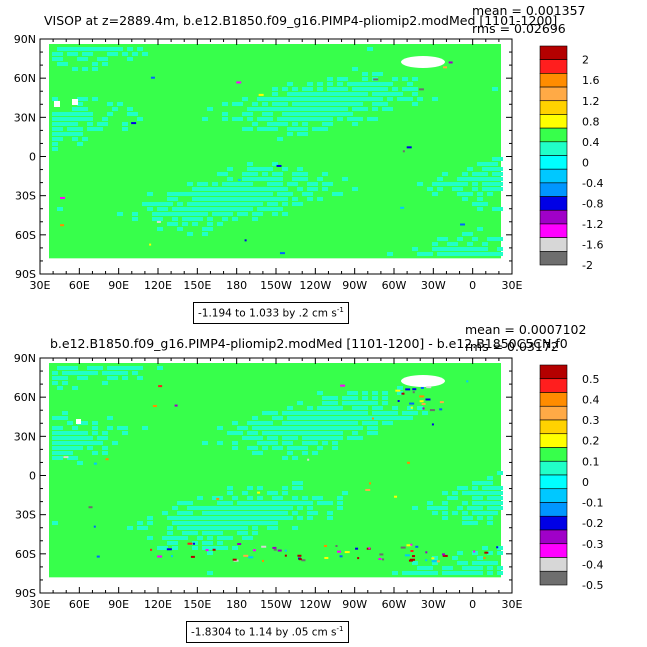  I want to click on colorbar-label: 0.3, so click(591, 420).